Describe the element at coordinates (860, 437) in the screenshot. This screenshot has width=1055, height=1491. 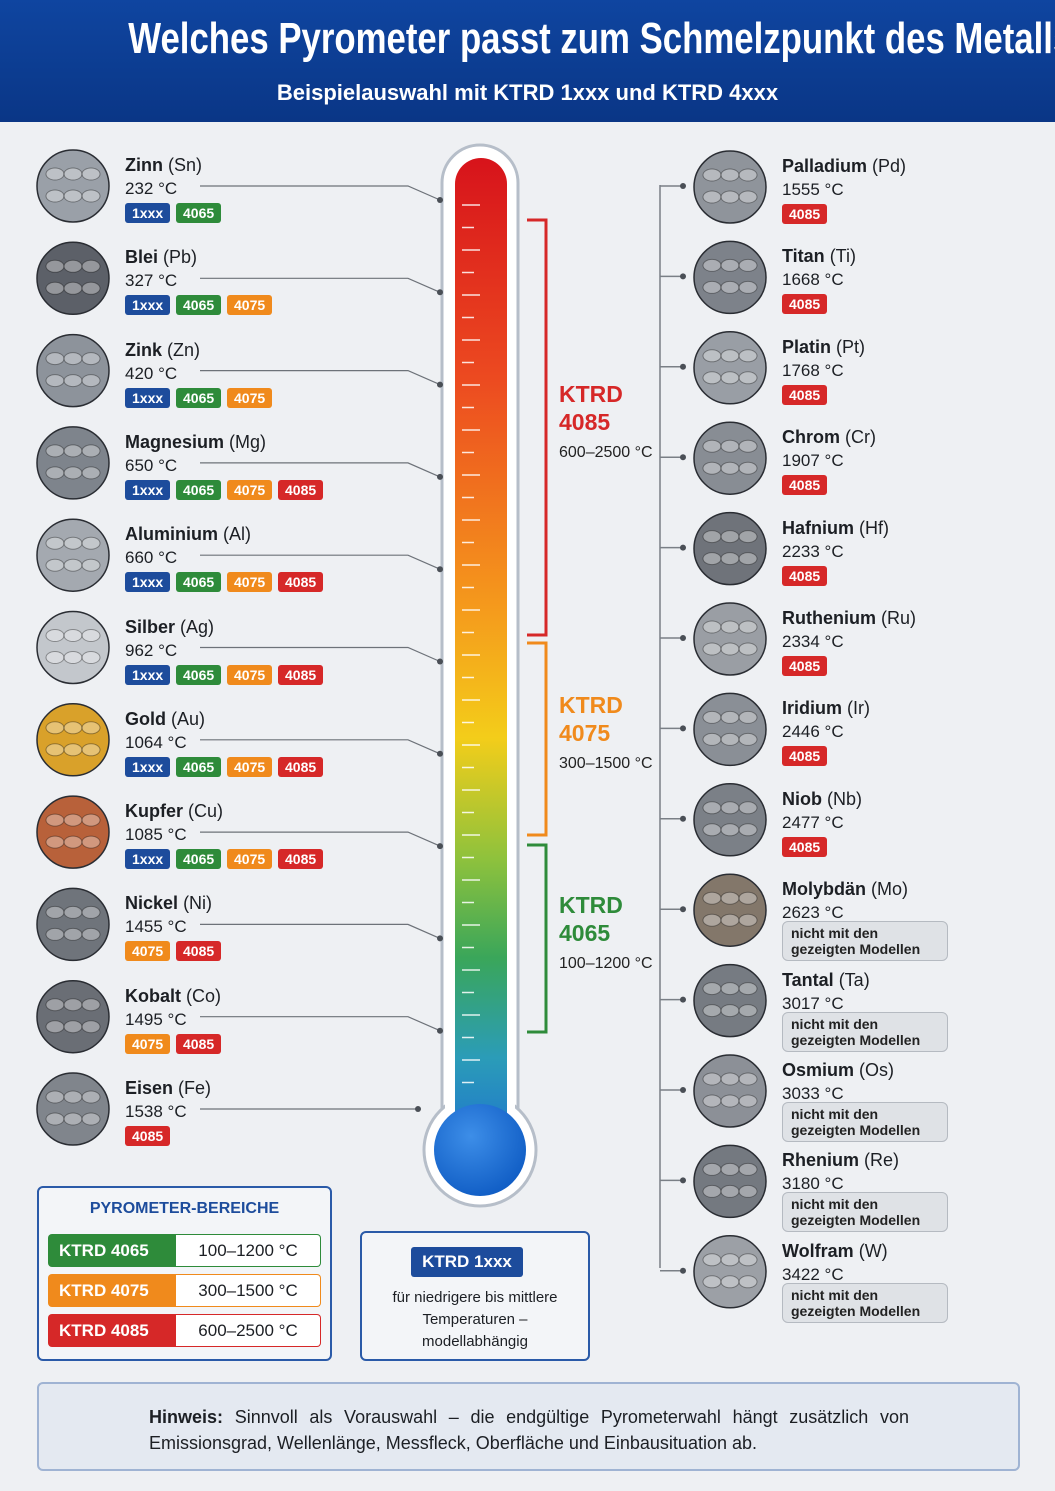
I see `metal-symbol: (Cr)` at that location.